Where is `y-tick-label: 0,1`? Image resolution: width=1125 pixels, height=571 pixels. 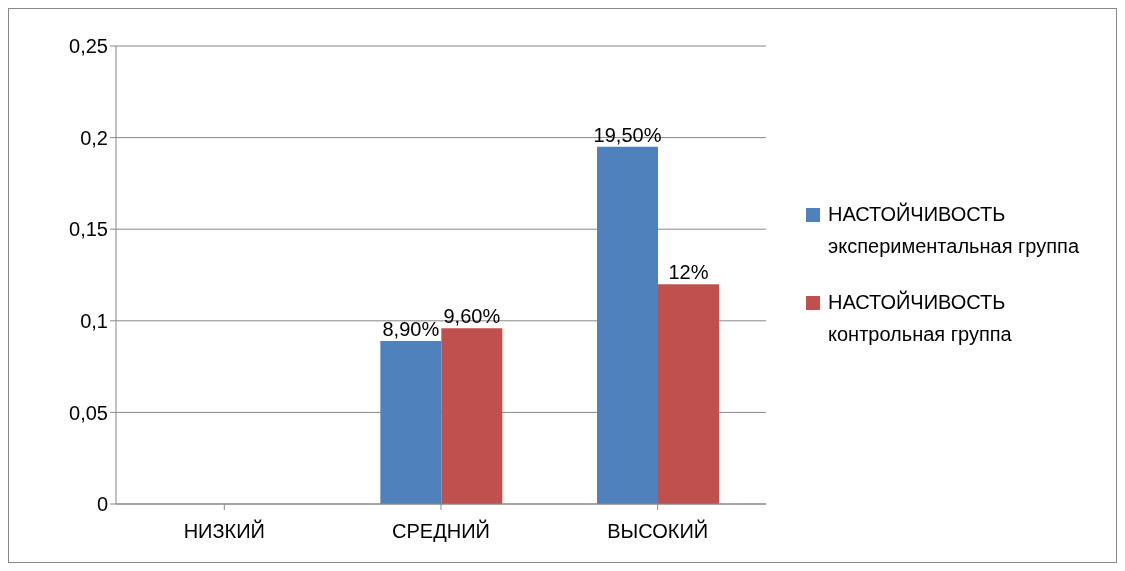 y-tick-label: 0,1 is located at coordinates (94, 320).